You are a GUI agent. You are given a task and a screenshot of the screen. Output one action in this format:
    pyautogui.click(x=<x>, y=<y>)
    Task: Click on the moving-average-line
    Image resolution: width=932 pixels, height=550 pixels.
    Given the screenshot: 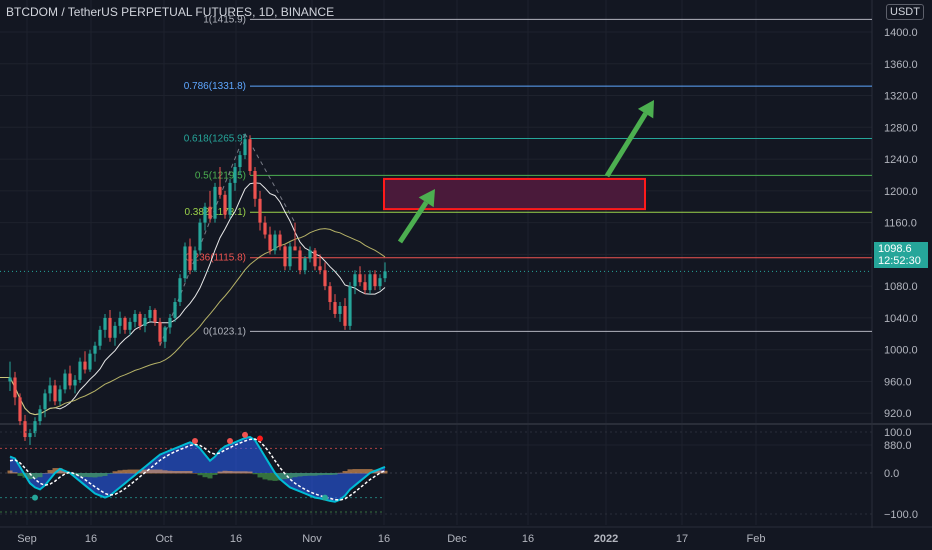 What is the action you would take?
    pyautogui.click(x=193, y=322)
    